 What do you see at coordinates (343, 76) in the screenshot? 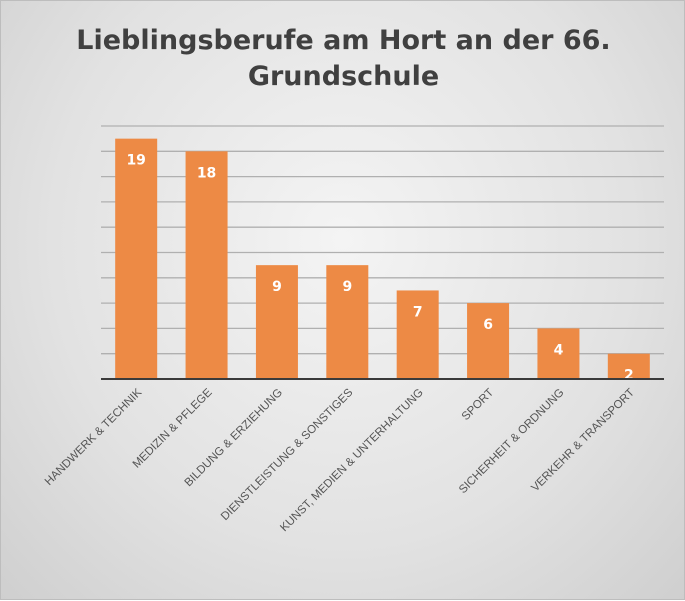
I see `chart-title-line-2: Grundschule` at bounding box center [343, 76].